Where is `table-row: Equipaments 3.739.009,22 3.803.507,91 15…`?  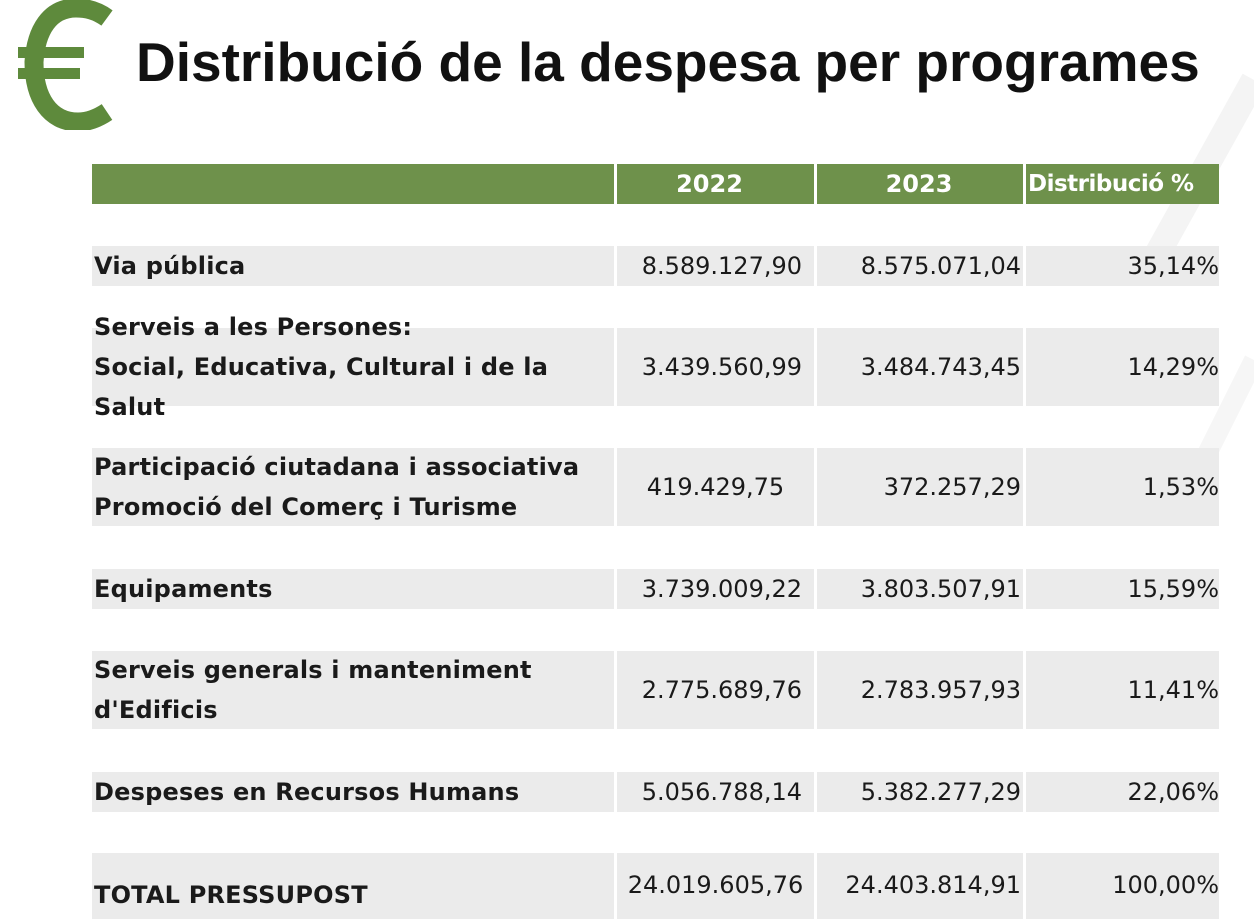 table-row: Equipaments 3.739.009,22 3.803.507,91 15… is located at coordinates (655, 589).